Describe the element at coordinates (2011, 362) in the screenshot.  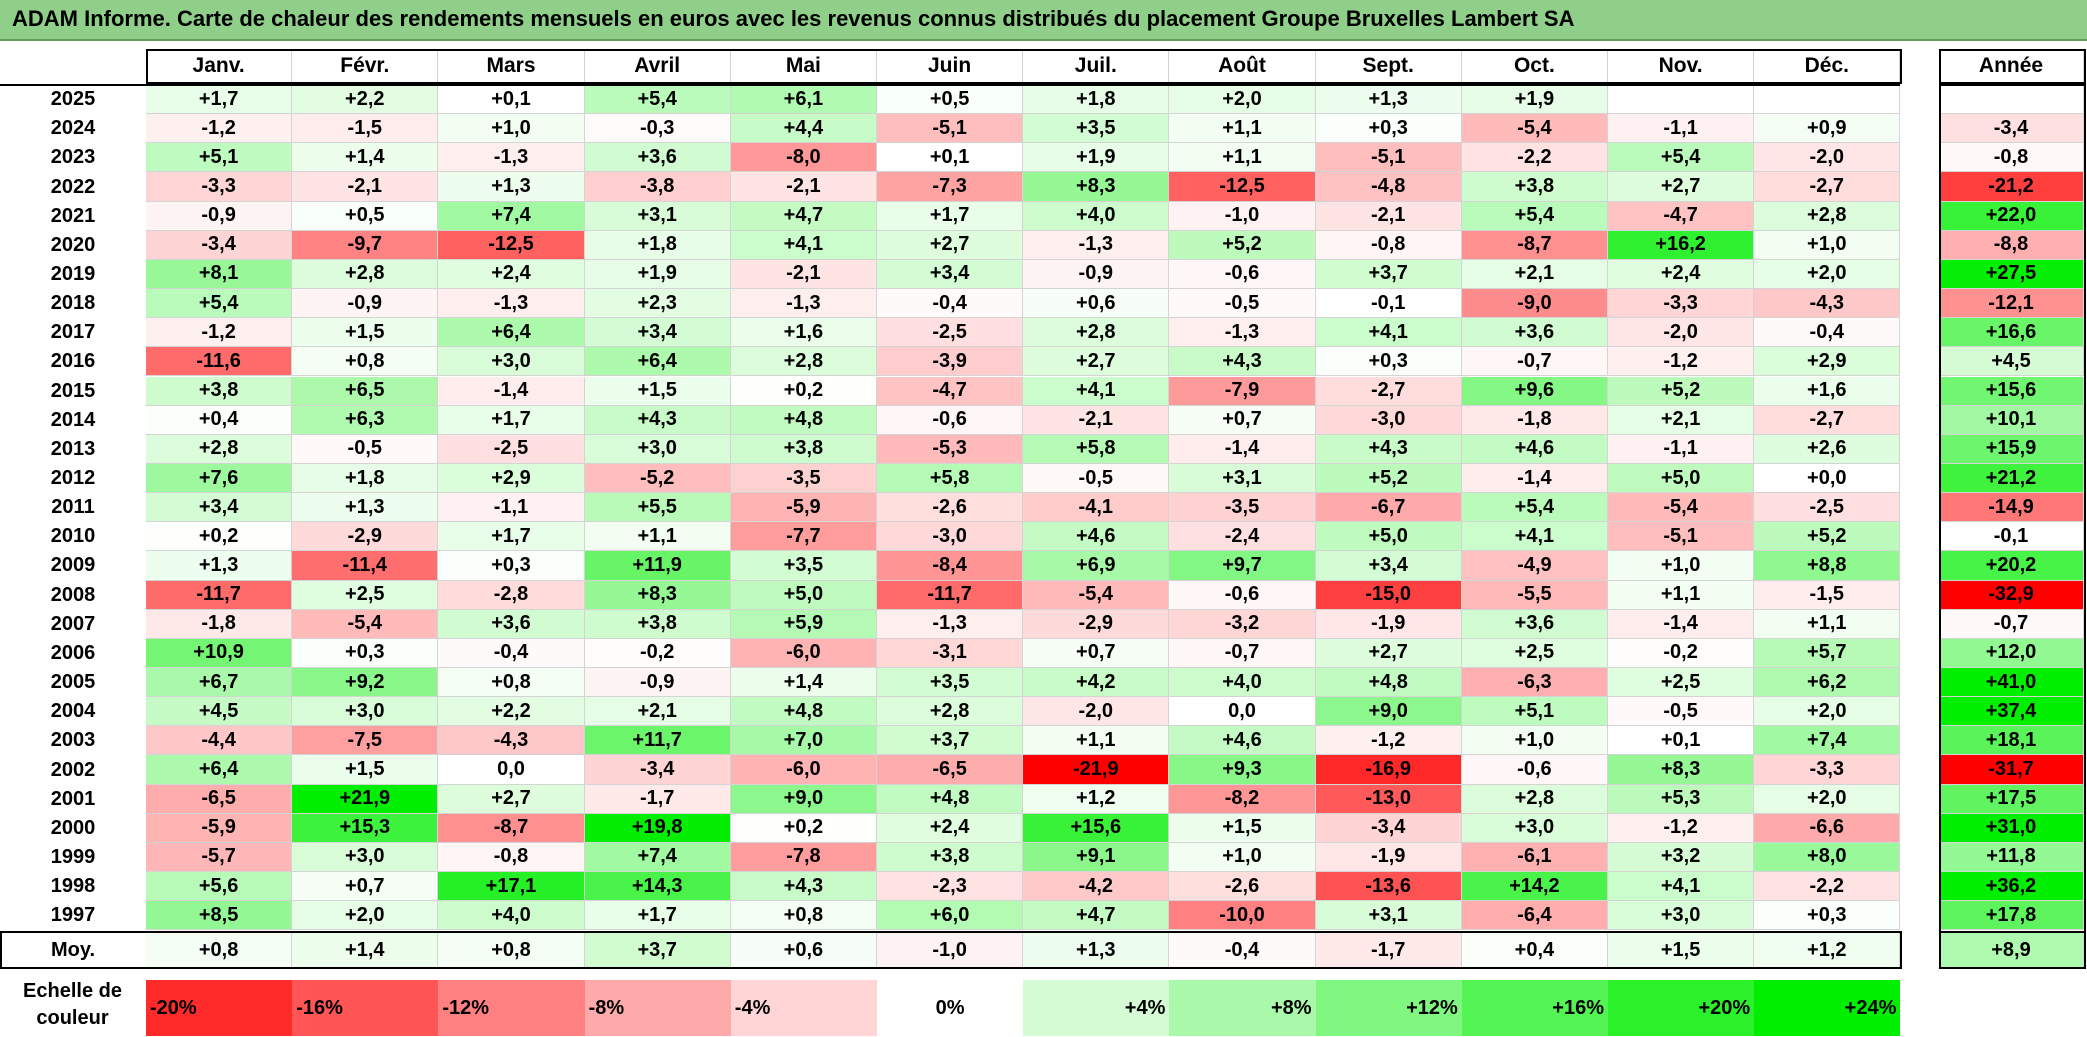
I see `annual-cell: +4,5` at that location.